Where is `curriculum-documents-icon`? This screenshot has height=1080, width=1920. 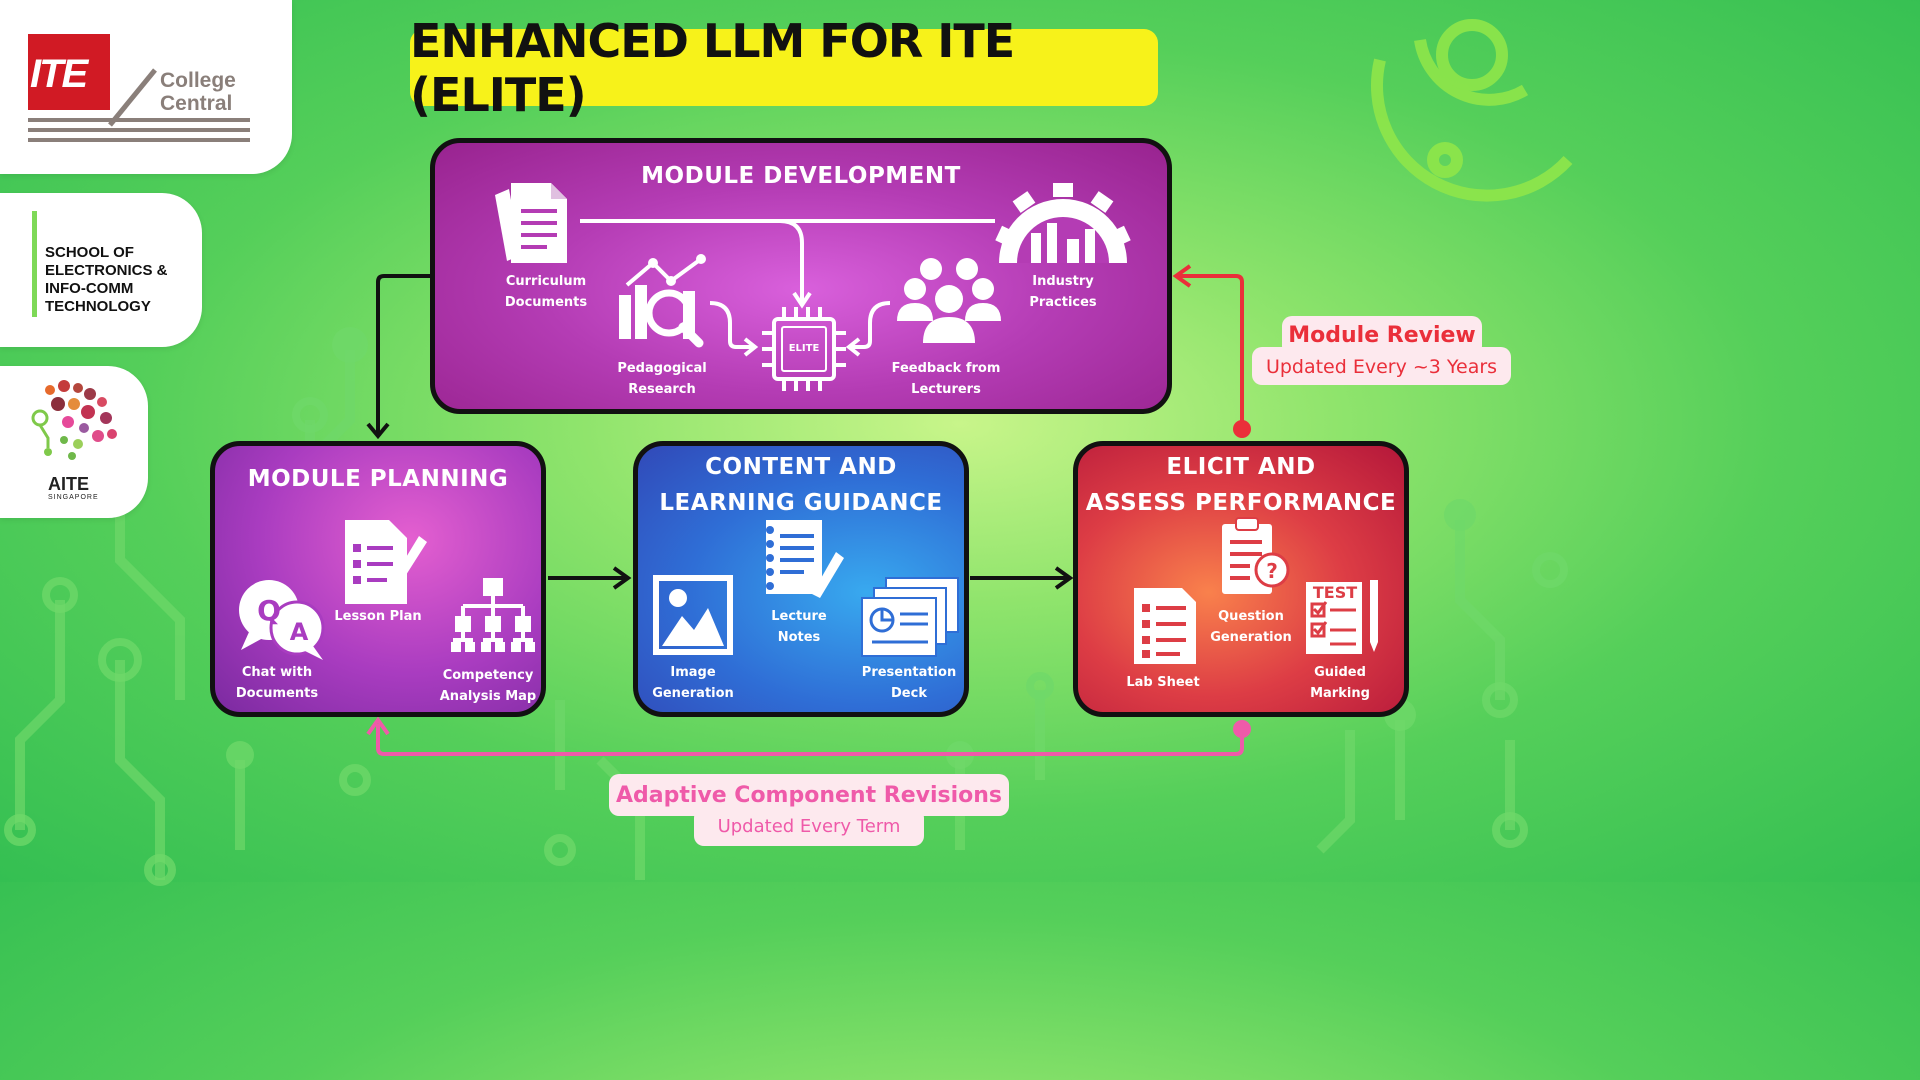 curriculum-documents-icon is located at coordinates (531, 223).